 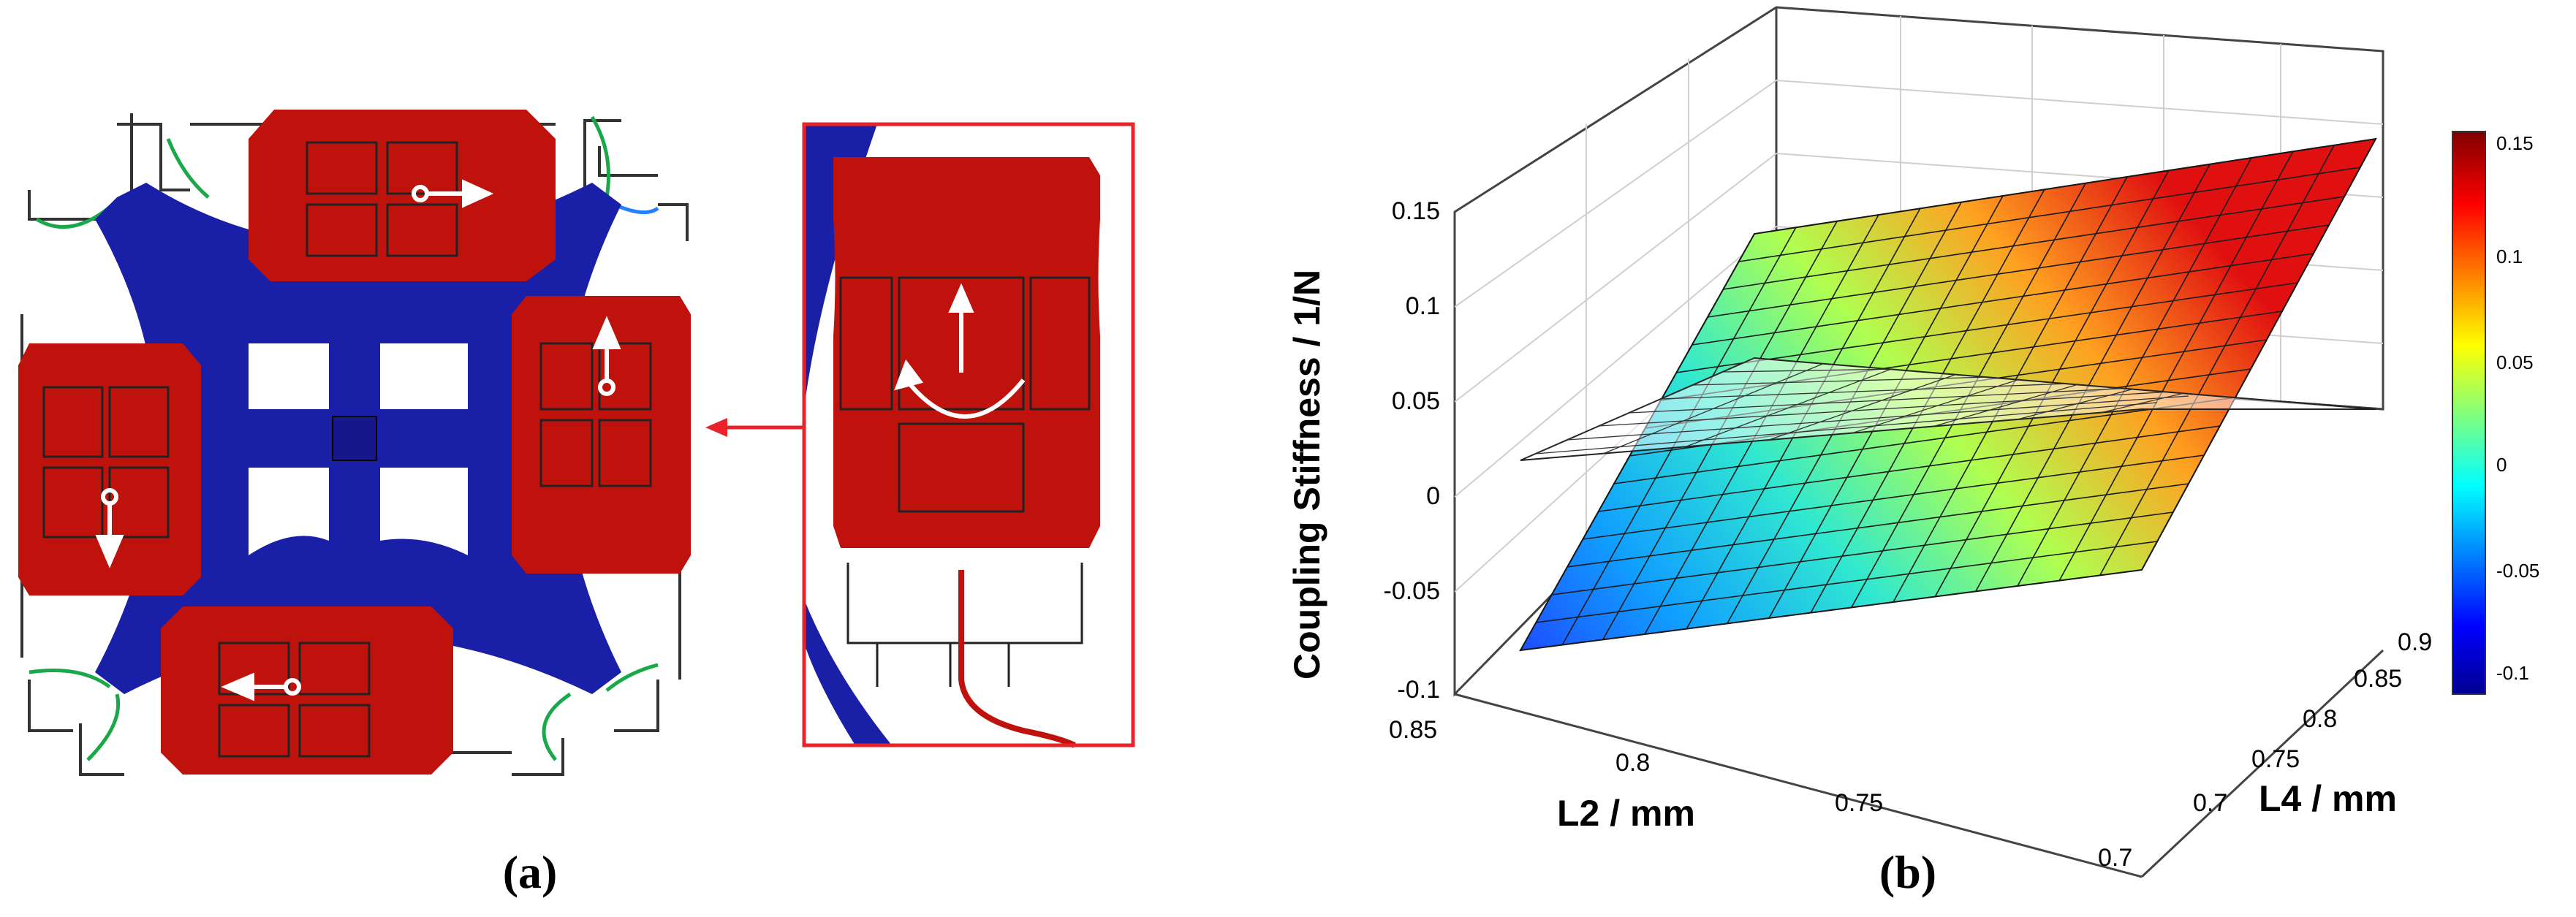 What do you see at coordinates (1416, 211) in the screenshot?
I see `z-tick: 0.15` at bounding box center [1416, 211].